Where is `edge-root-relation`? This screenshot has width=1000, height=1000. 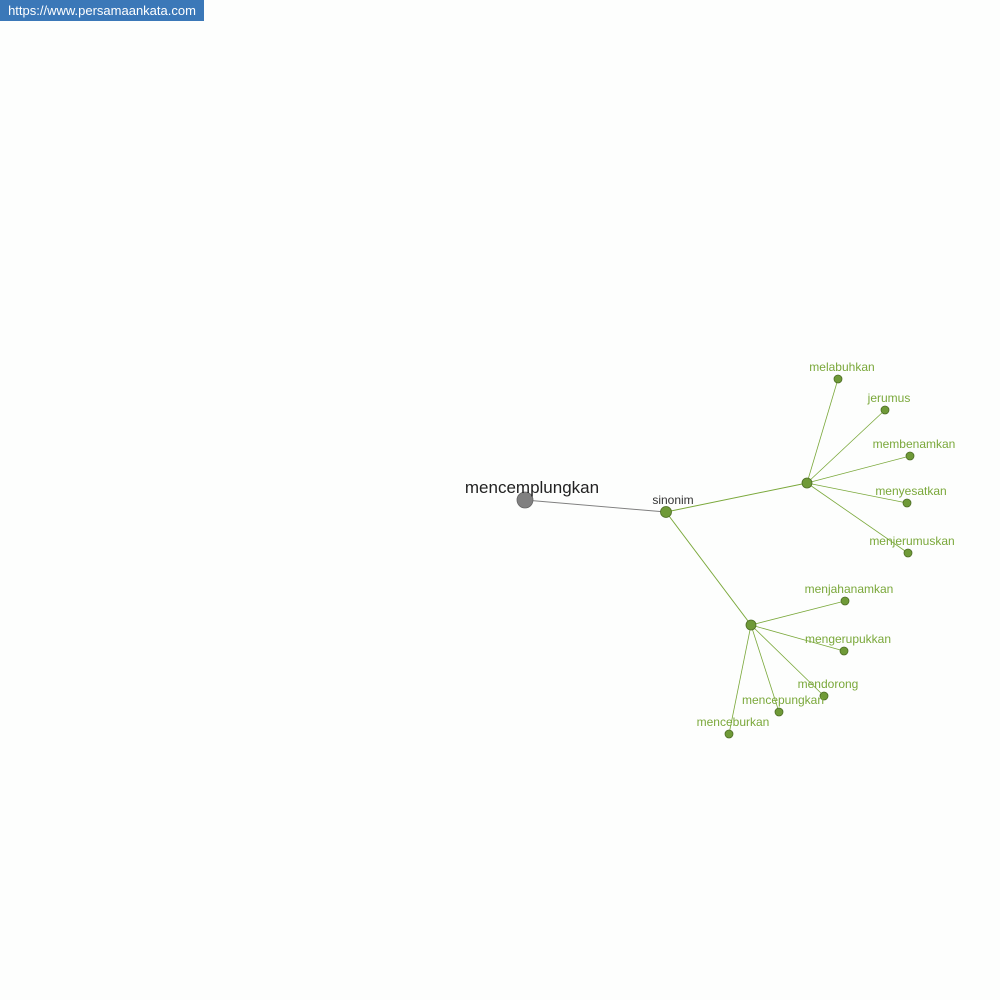
edge-root-relation is located at coordinates (595, 506).